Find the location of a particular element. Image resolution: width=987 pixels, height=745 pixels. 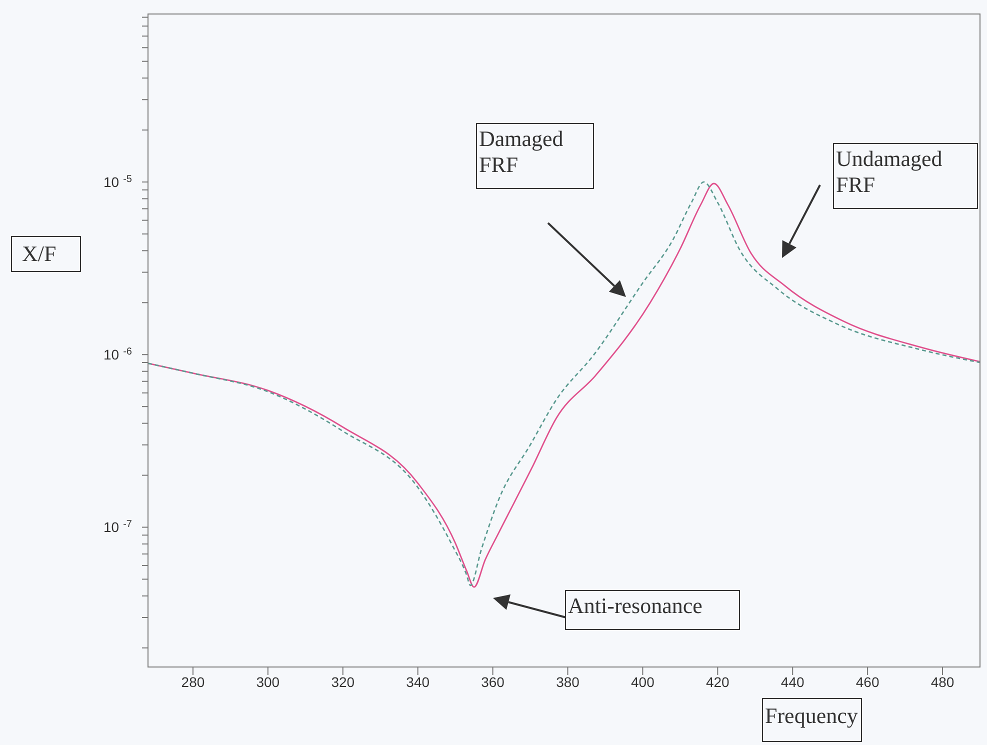

x-tick-label: 340 is located at coordinates (418, 682).